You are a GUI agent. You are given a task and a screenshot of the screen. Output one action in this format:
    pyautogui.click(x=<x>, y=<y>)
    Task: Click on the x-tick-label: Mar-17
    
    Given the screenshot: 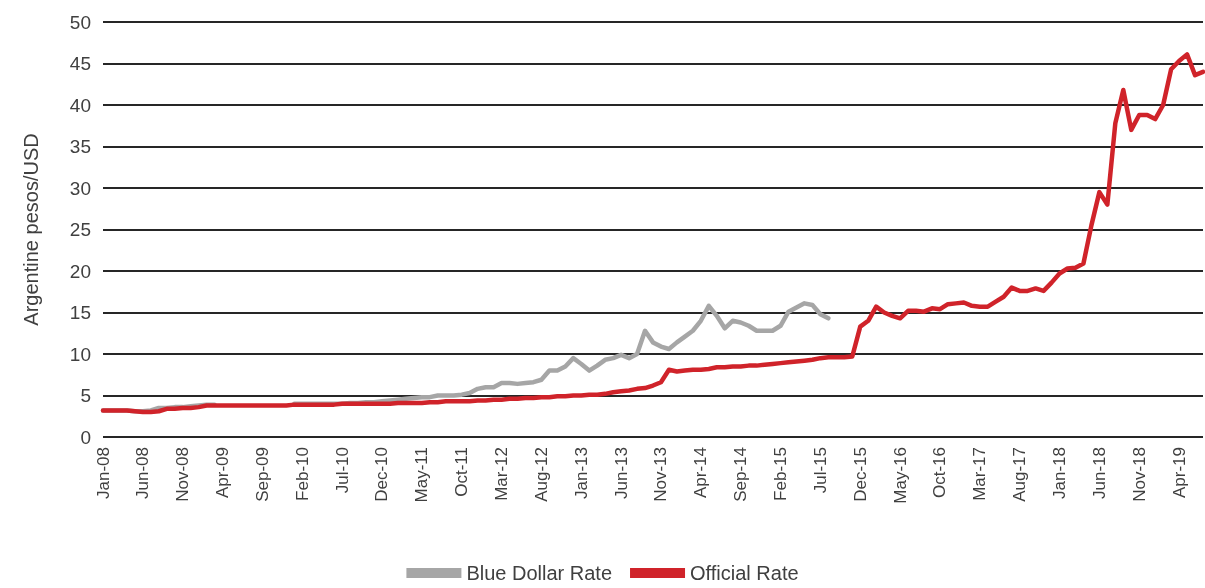 What is the action you would take?
    pyautogui.click(x=980, y=474)
    